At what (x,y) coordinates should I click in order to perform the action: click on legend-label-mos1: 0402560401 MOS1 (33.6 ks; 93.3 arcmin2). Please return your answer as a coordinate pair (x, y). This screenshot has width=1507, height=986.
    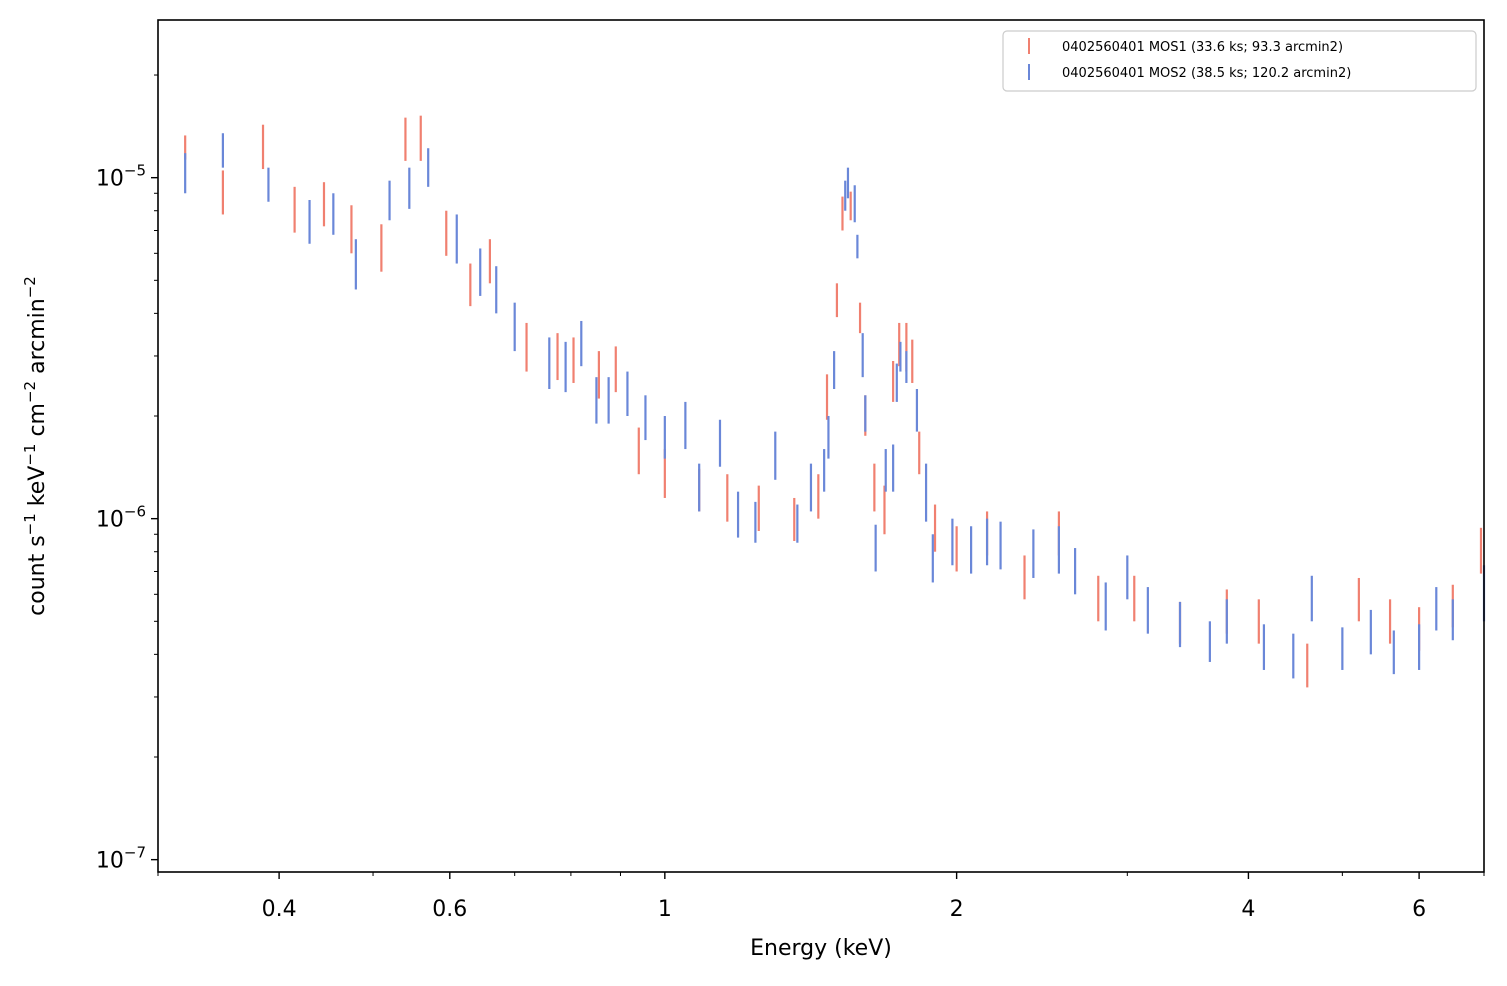
    Looking at the image, I should click on (1202, 47).